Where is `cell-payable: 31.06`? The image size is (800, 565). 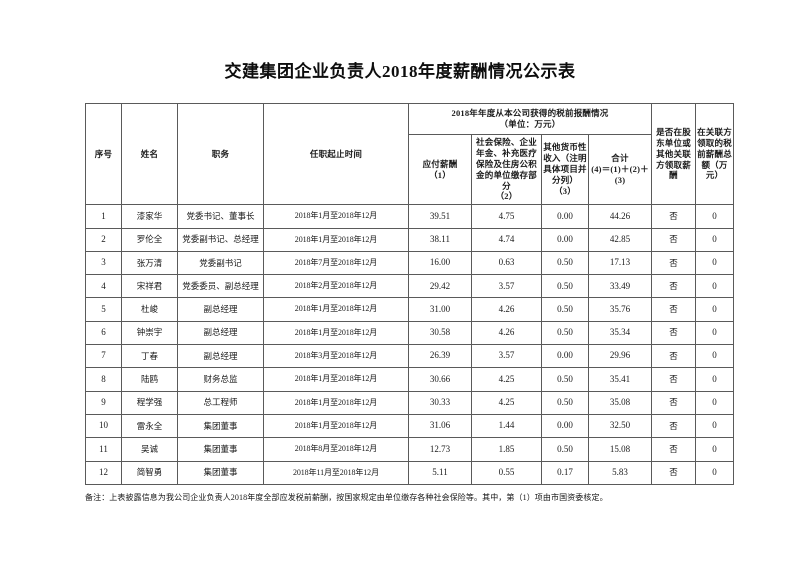 cell-payable: 31.06 is located at coordinates (440, 426).